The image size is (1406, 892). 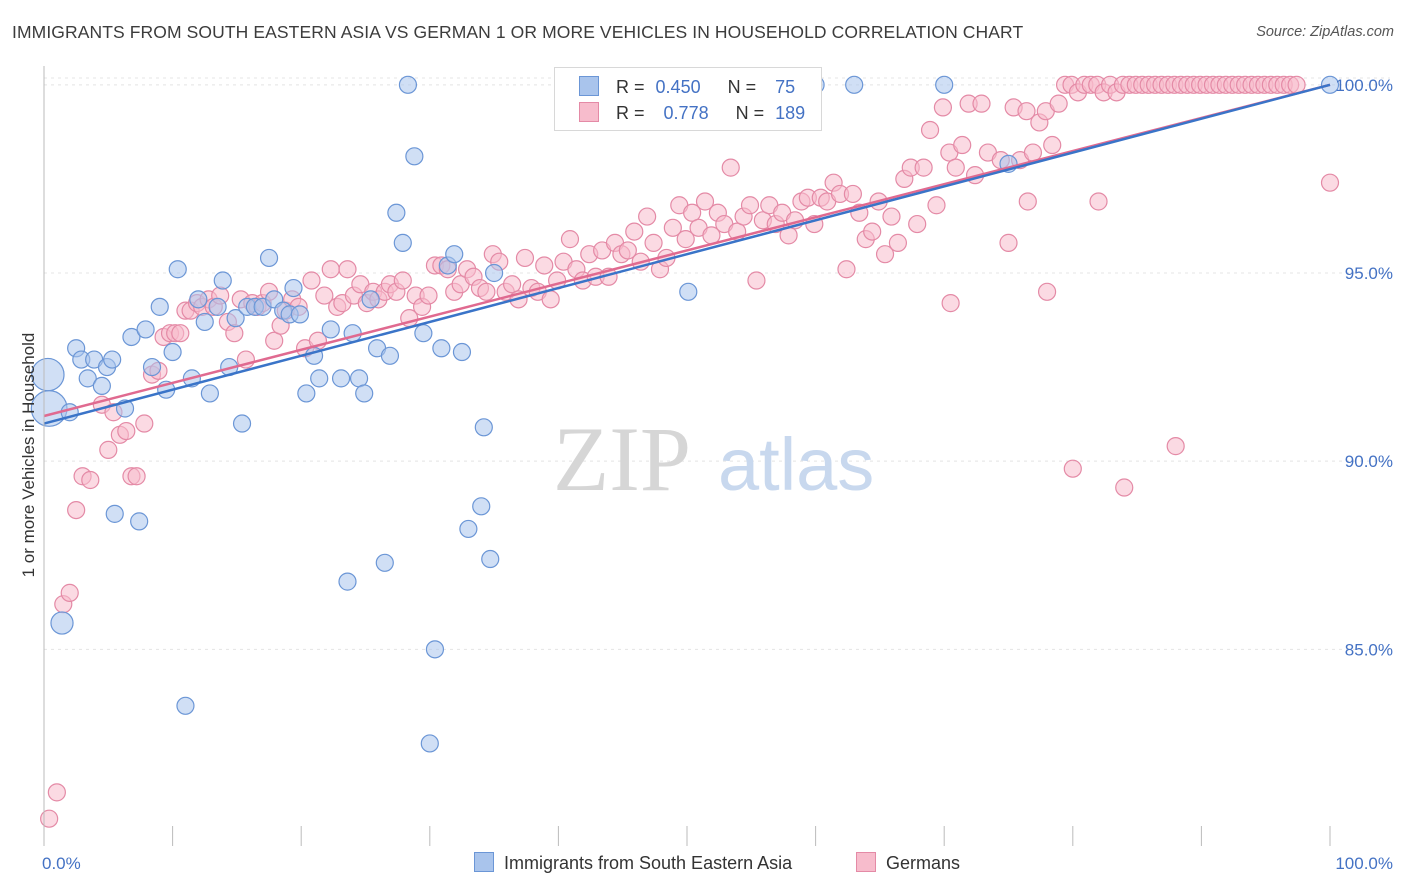 I want to click on correlation-legend: R = 0.450 N = 75 R = 0.778 N = 189, so click(x=688, y=99).